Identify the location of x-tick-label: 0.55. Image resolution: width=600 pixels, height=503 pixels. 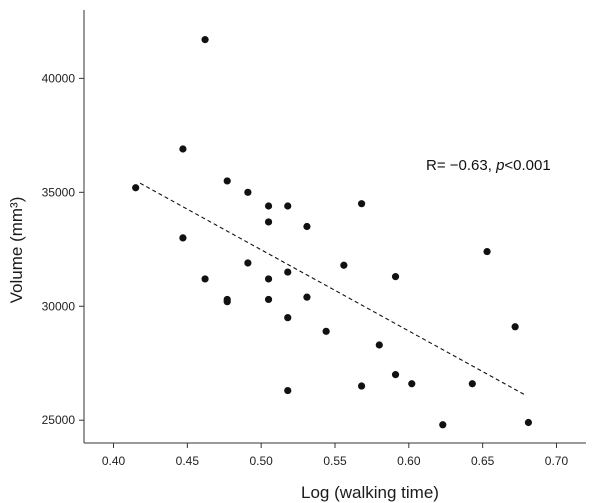
(335, 461).